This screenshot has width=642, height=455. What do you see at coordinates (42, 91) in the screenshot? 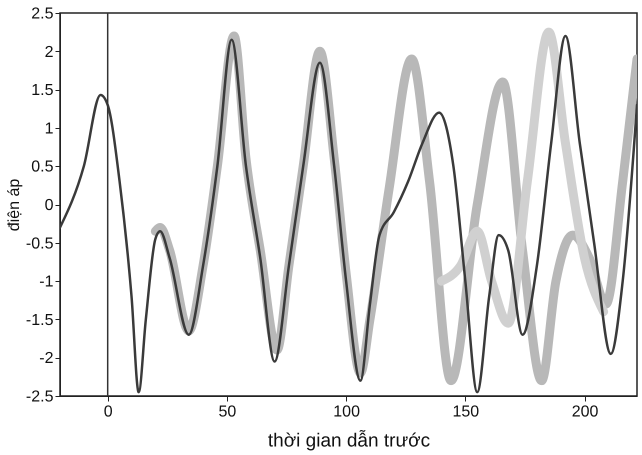
I see `y-tick-label: 1.5` at bounding box center [42, 91].